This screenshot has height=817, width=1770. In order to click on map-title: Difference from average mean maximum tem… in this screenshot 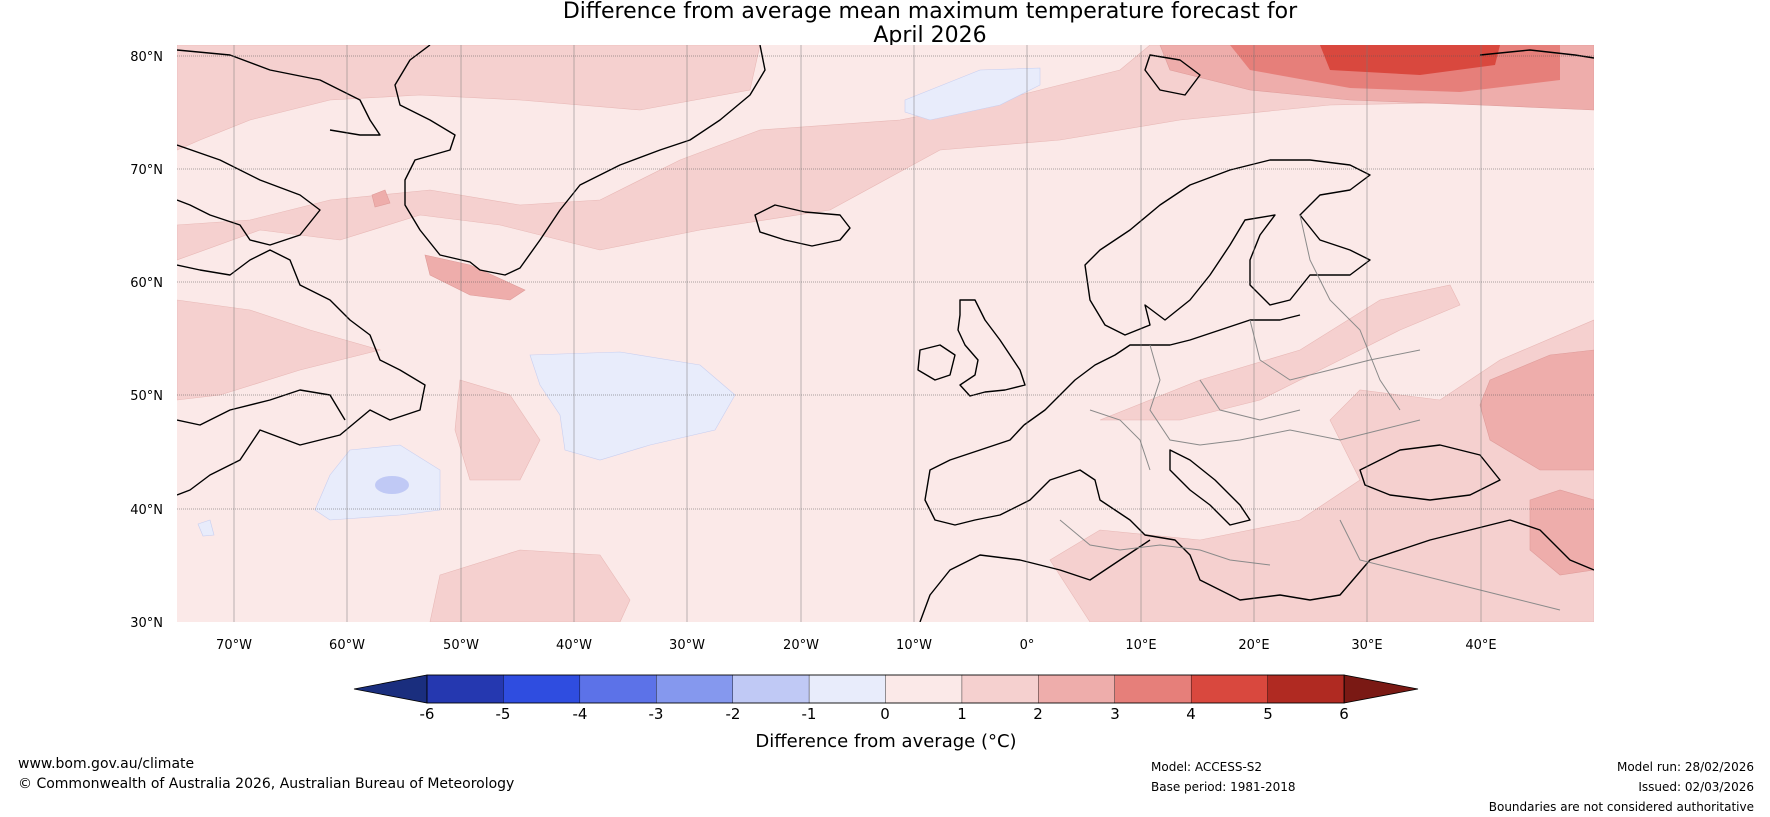, I will do `click(930, 24)`.